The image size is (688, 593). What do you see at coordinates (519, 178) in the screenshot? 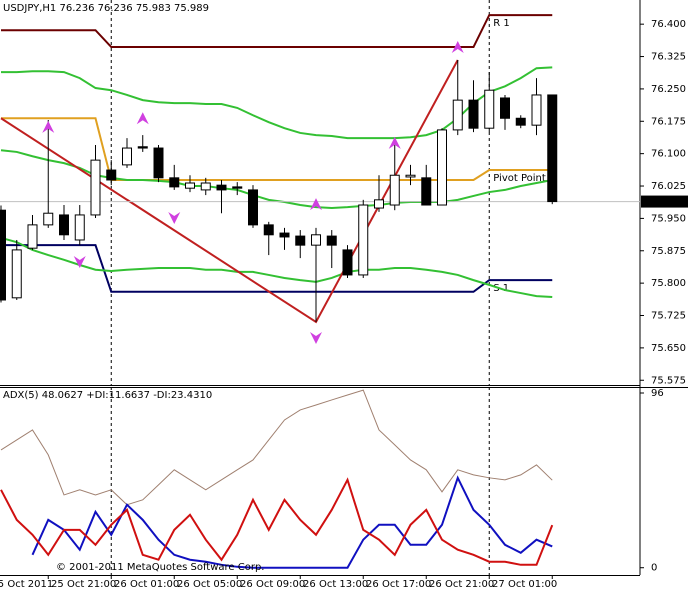
I see `pivot-label: Pivot Point` at bounding box center [519, 178].